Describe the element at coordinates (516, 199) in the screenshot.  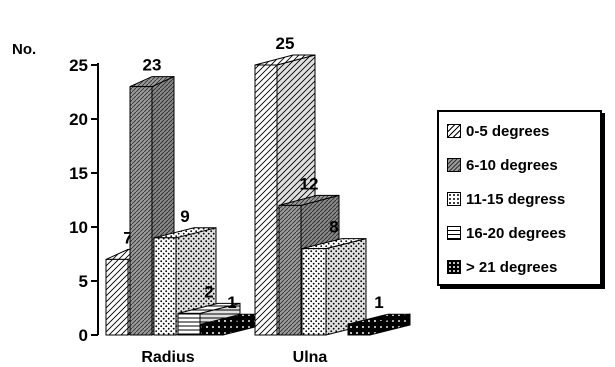
I see `legend-label: 11-15 degress` at that location.